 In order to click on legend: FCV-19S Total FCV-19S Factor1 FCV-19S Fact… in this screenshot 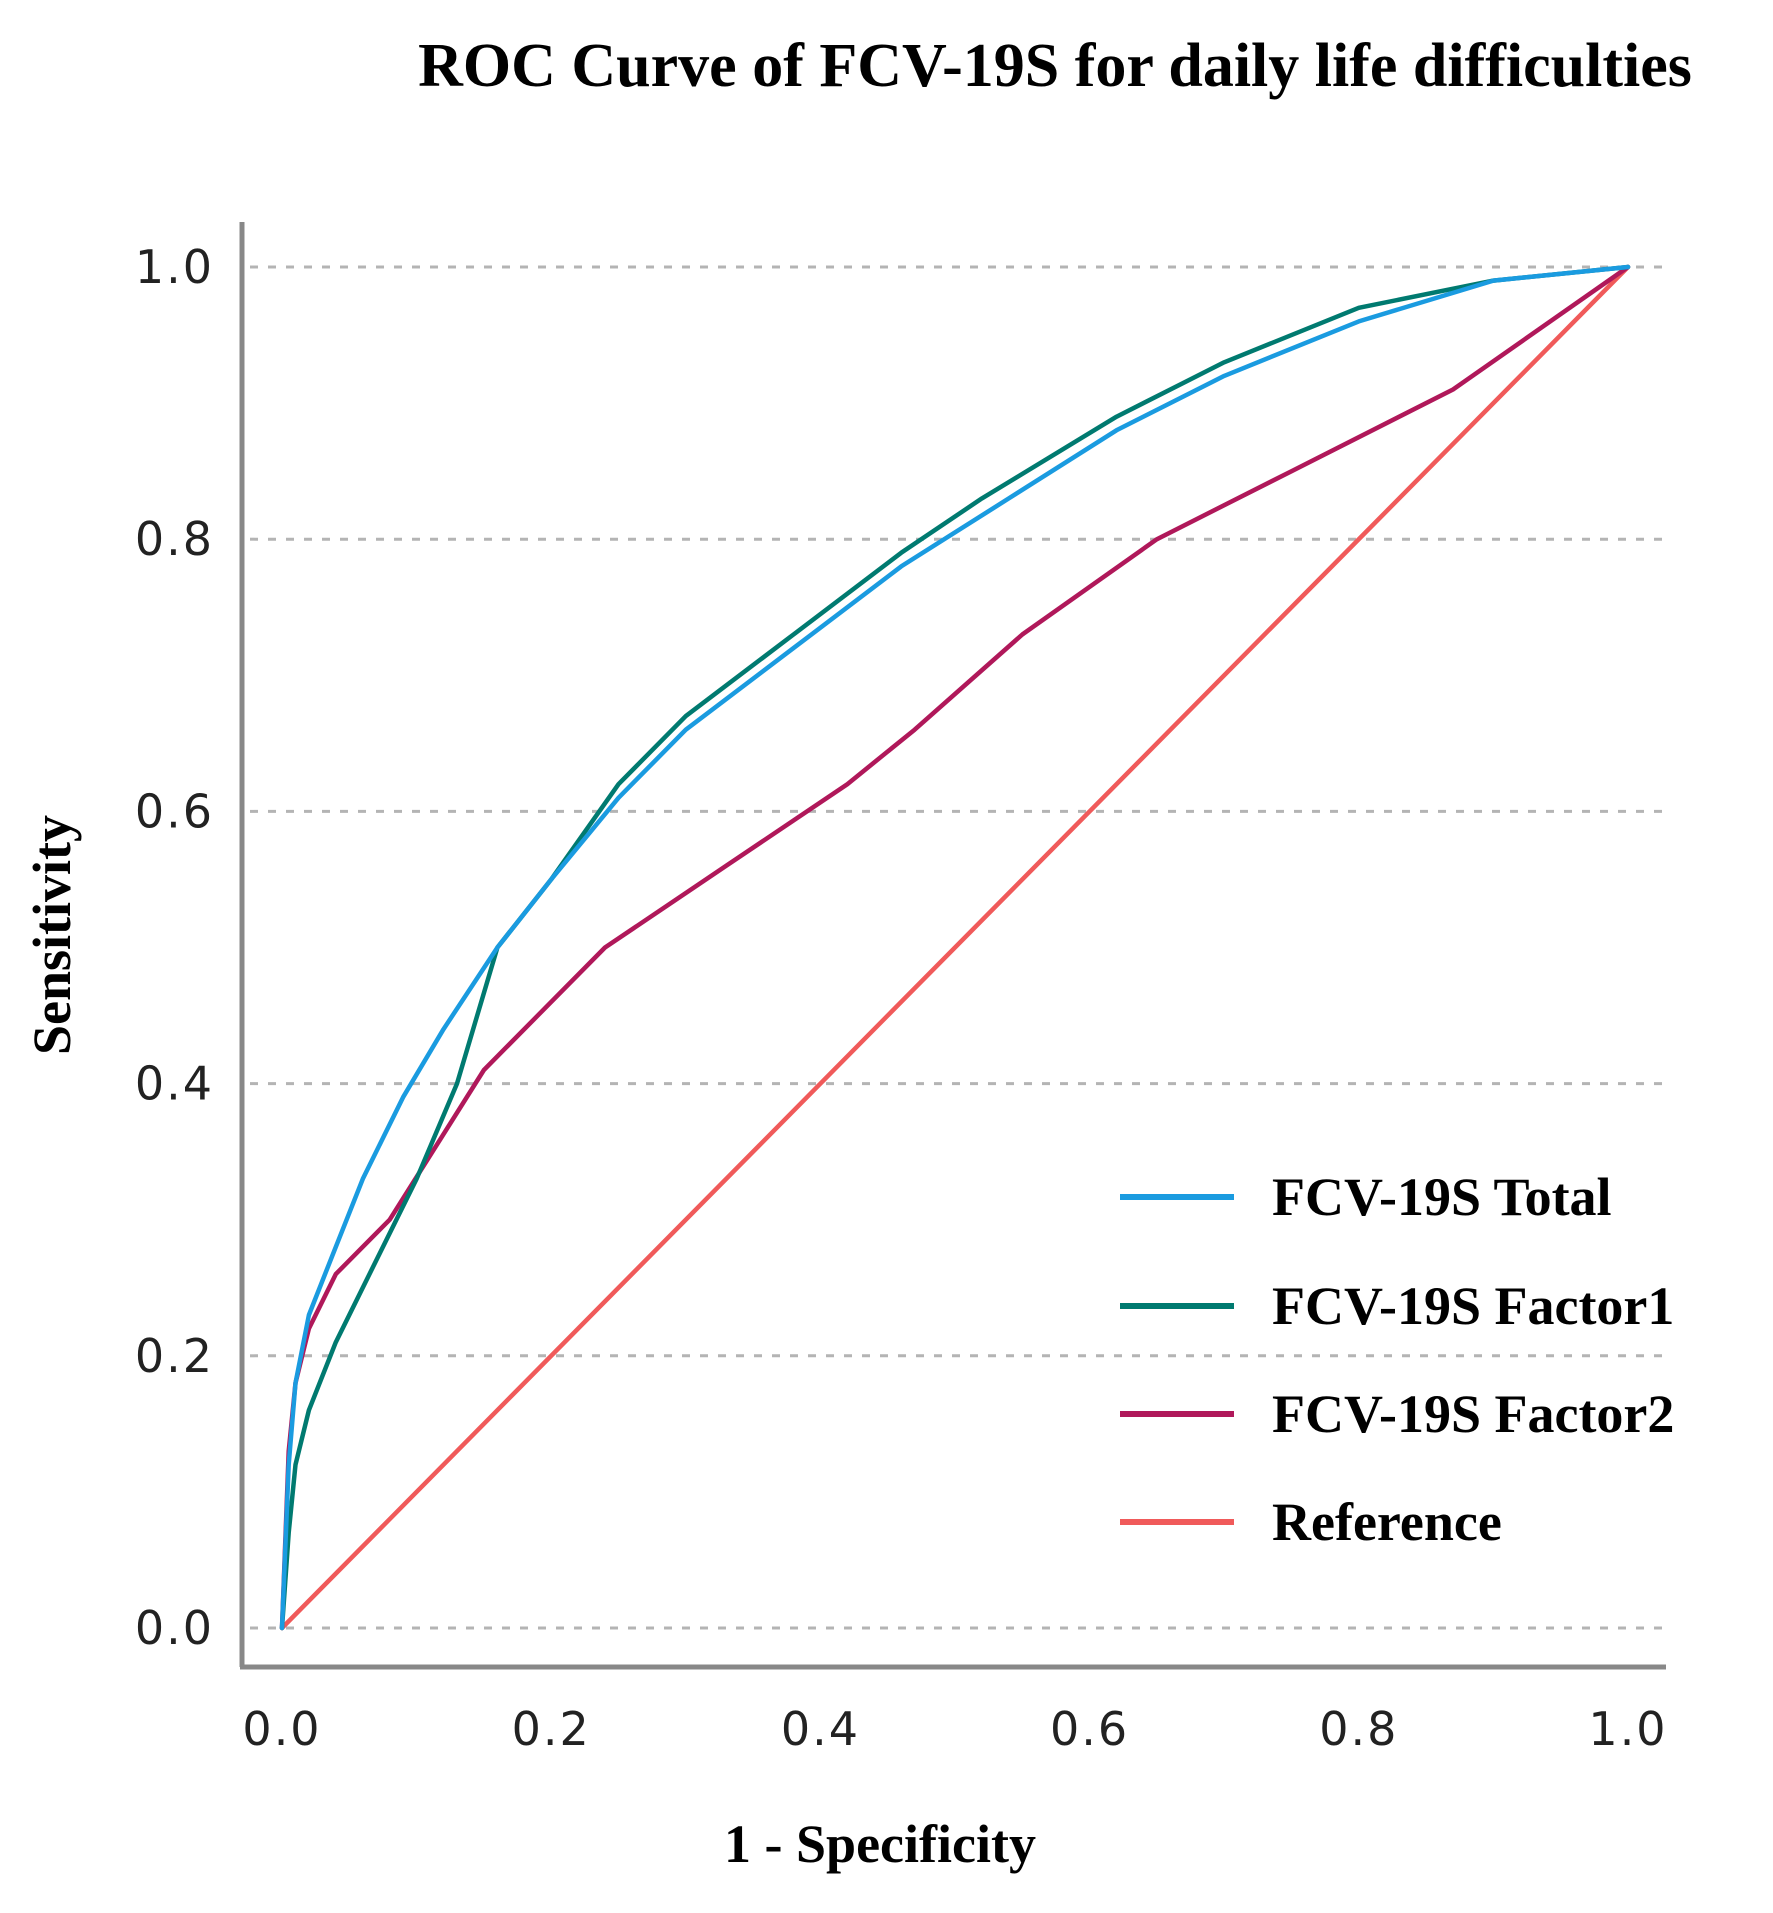, I will do `click(1397, 1359)`.